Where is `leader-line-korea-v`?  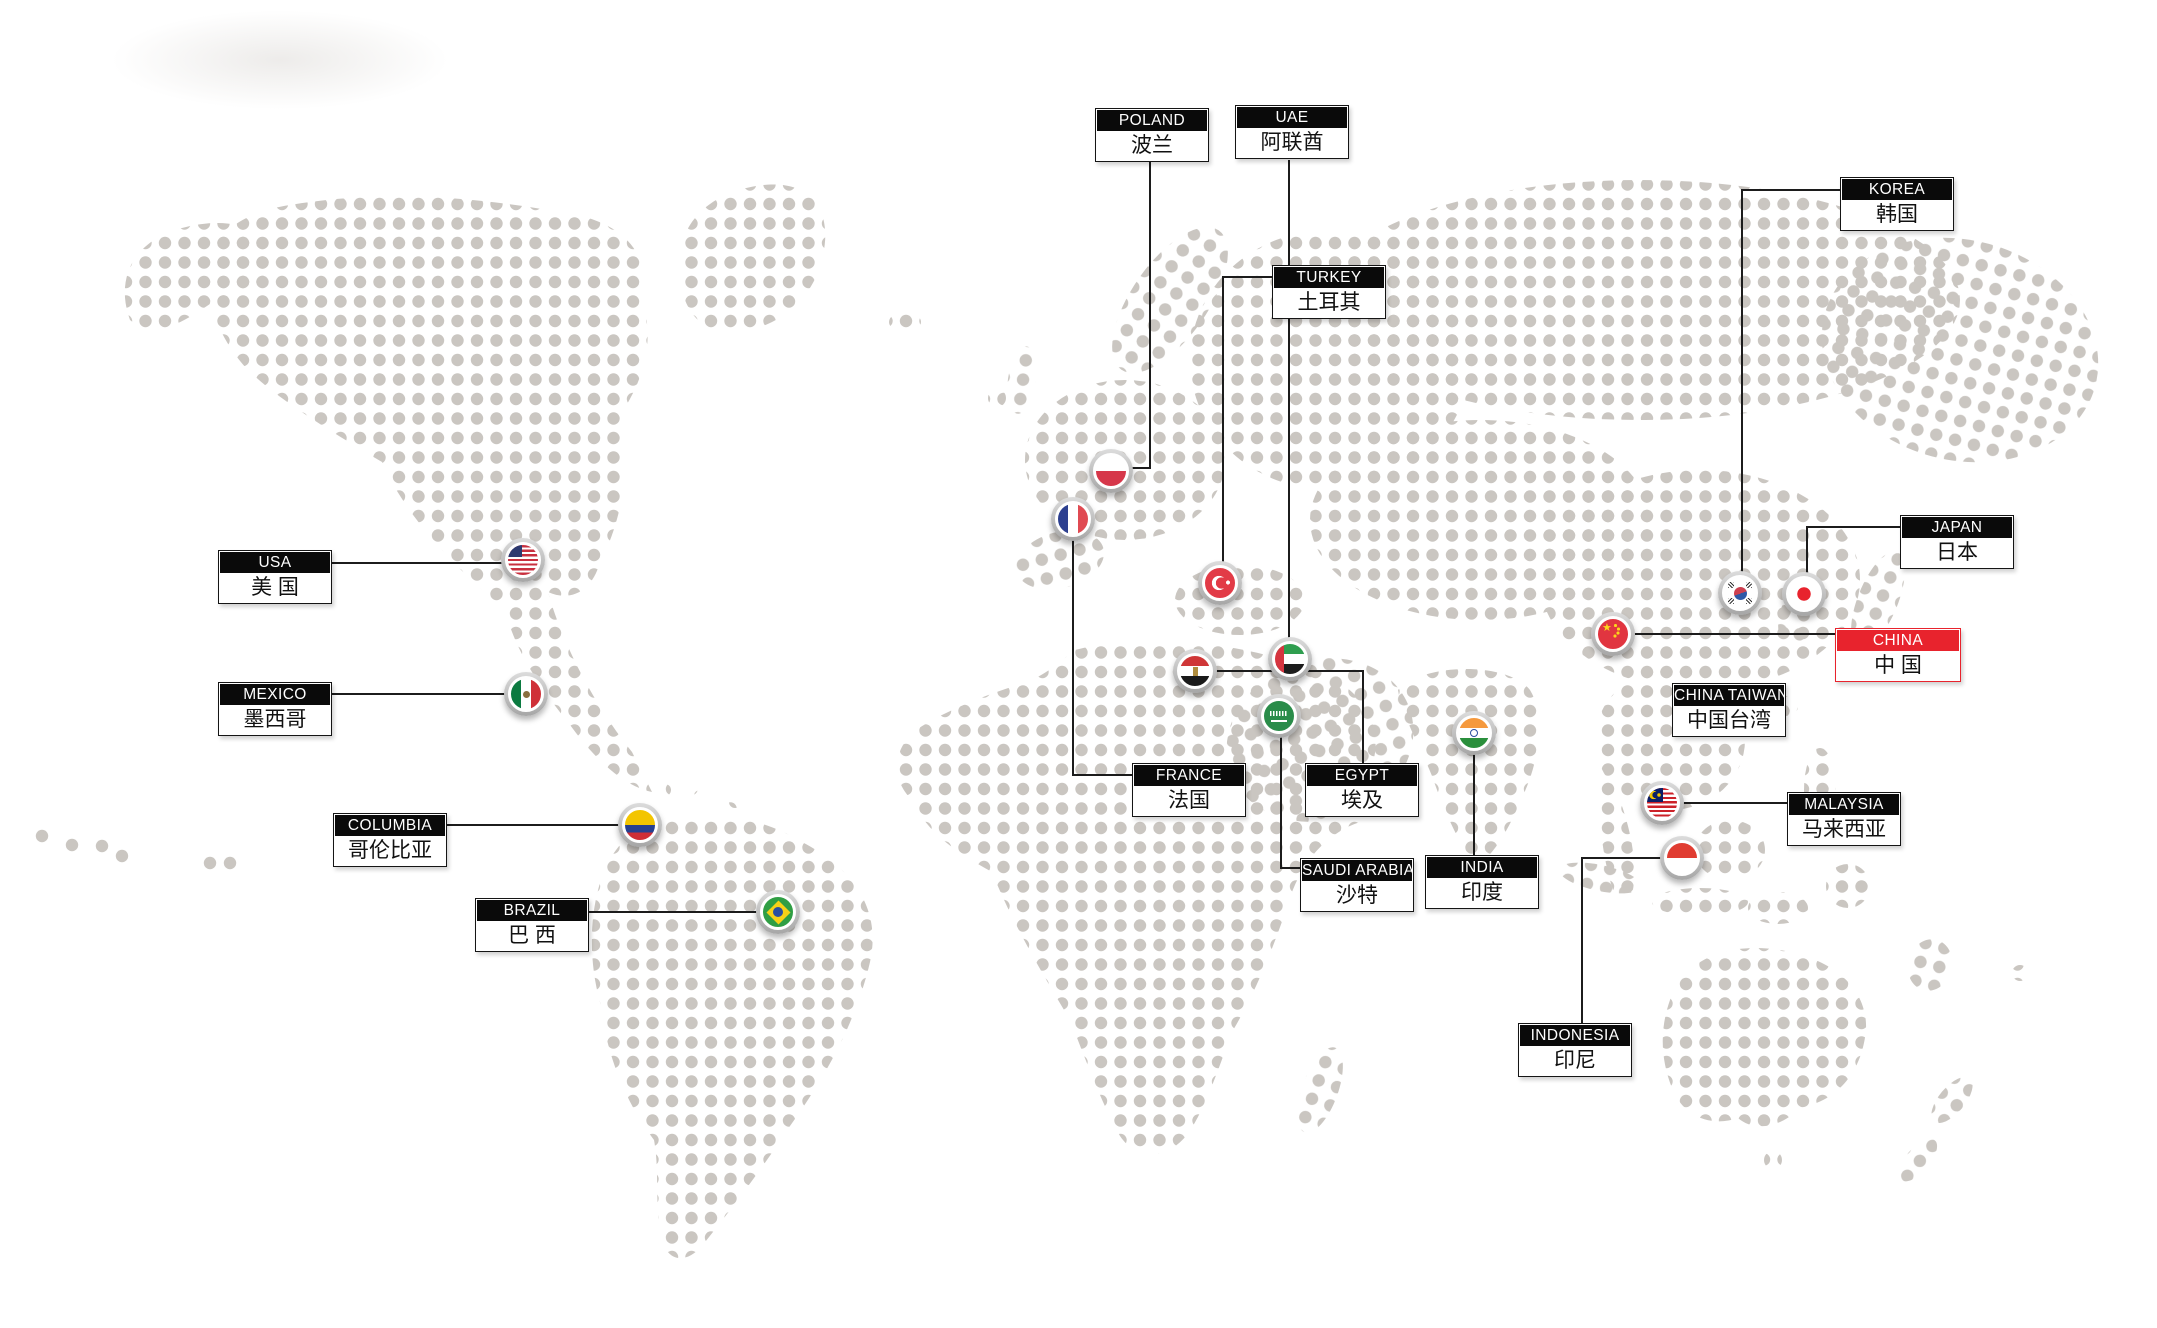 leader-line-korea-v is located at coordinates (1742, 381).